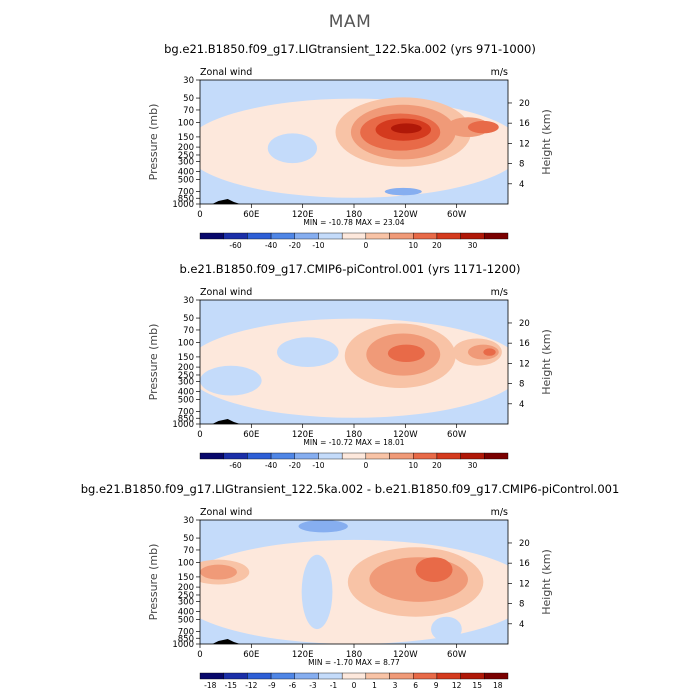 Image resolution: width=700 pixels, height=700 pixels. Describe the element at coordinates (186, 376) in the screenshot. I see `y-tick-label: 250` at that location.